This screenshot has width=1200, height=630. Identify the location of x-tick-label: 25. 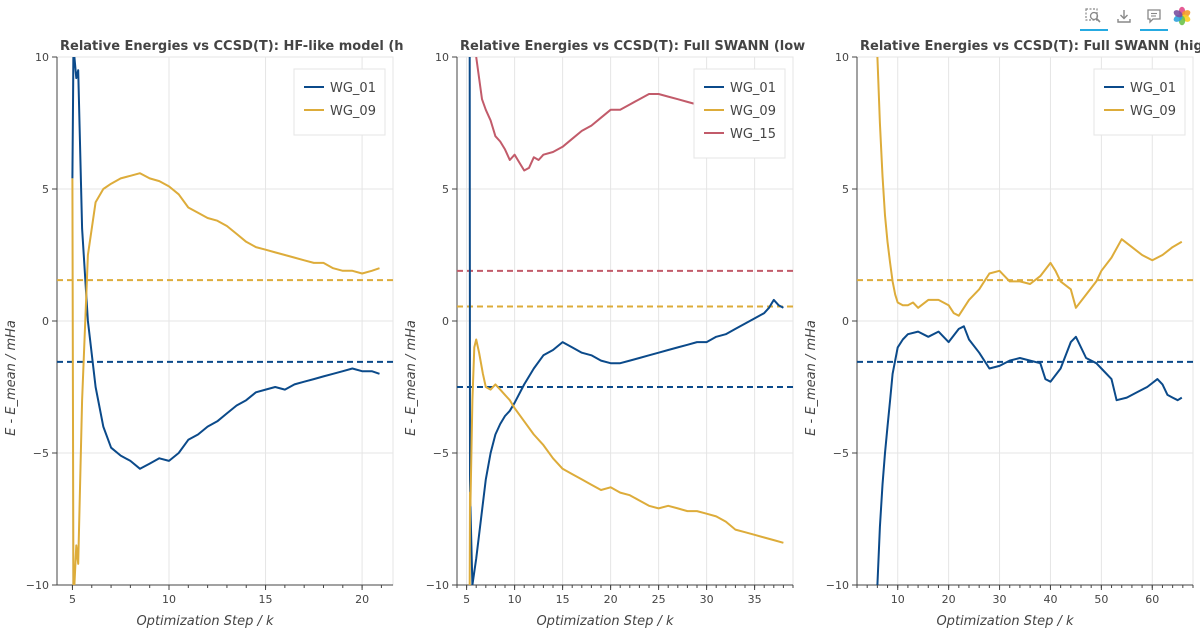
(659, 599).